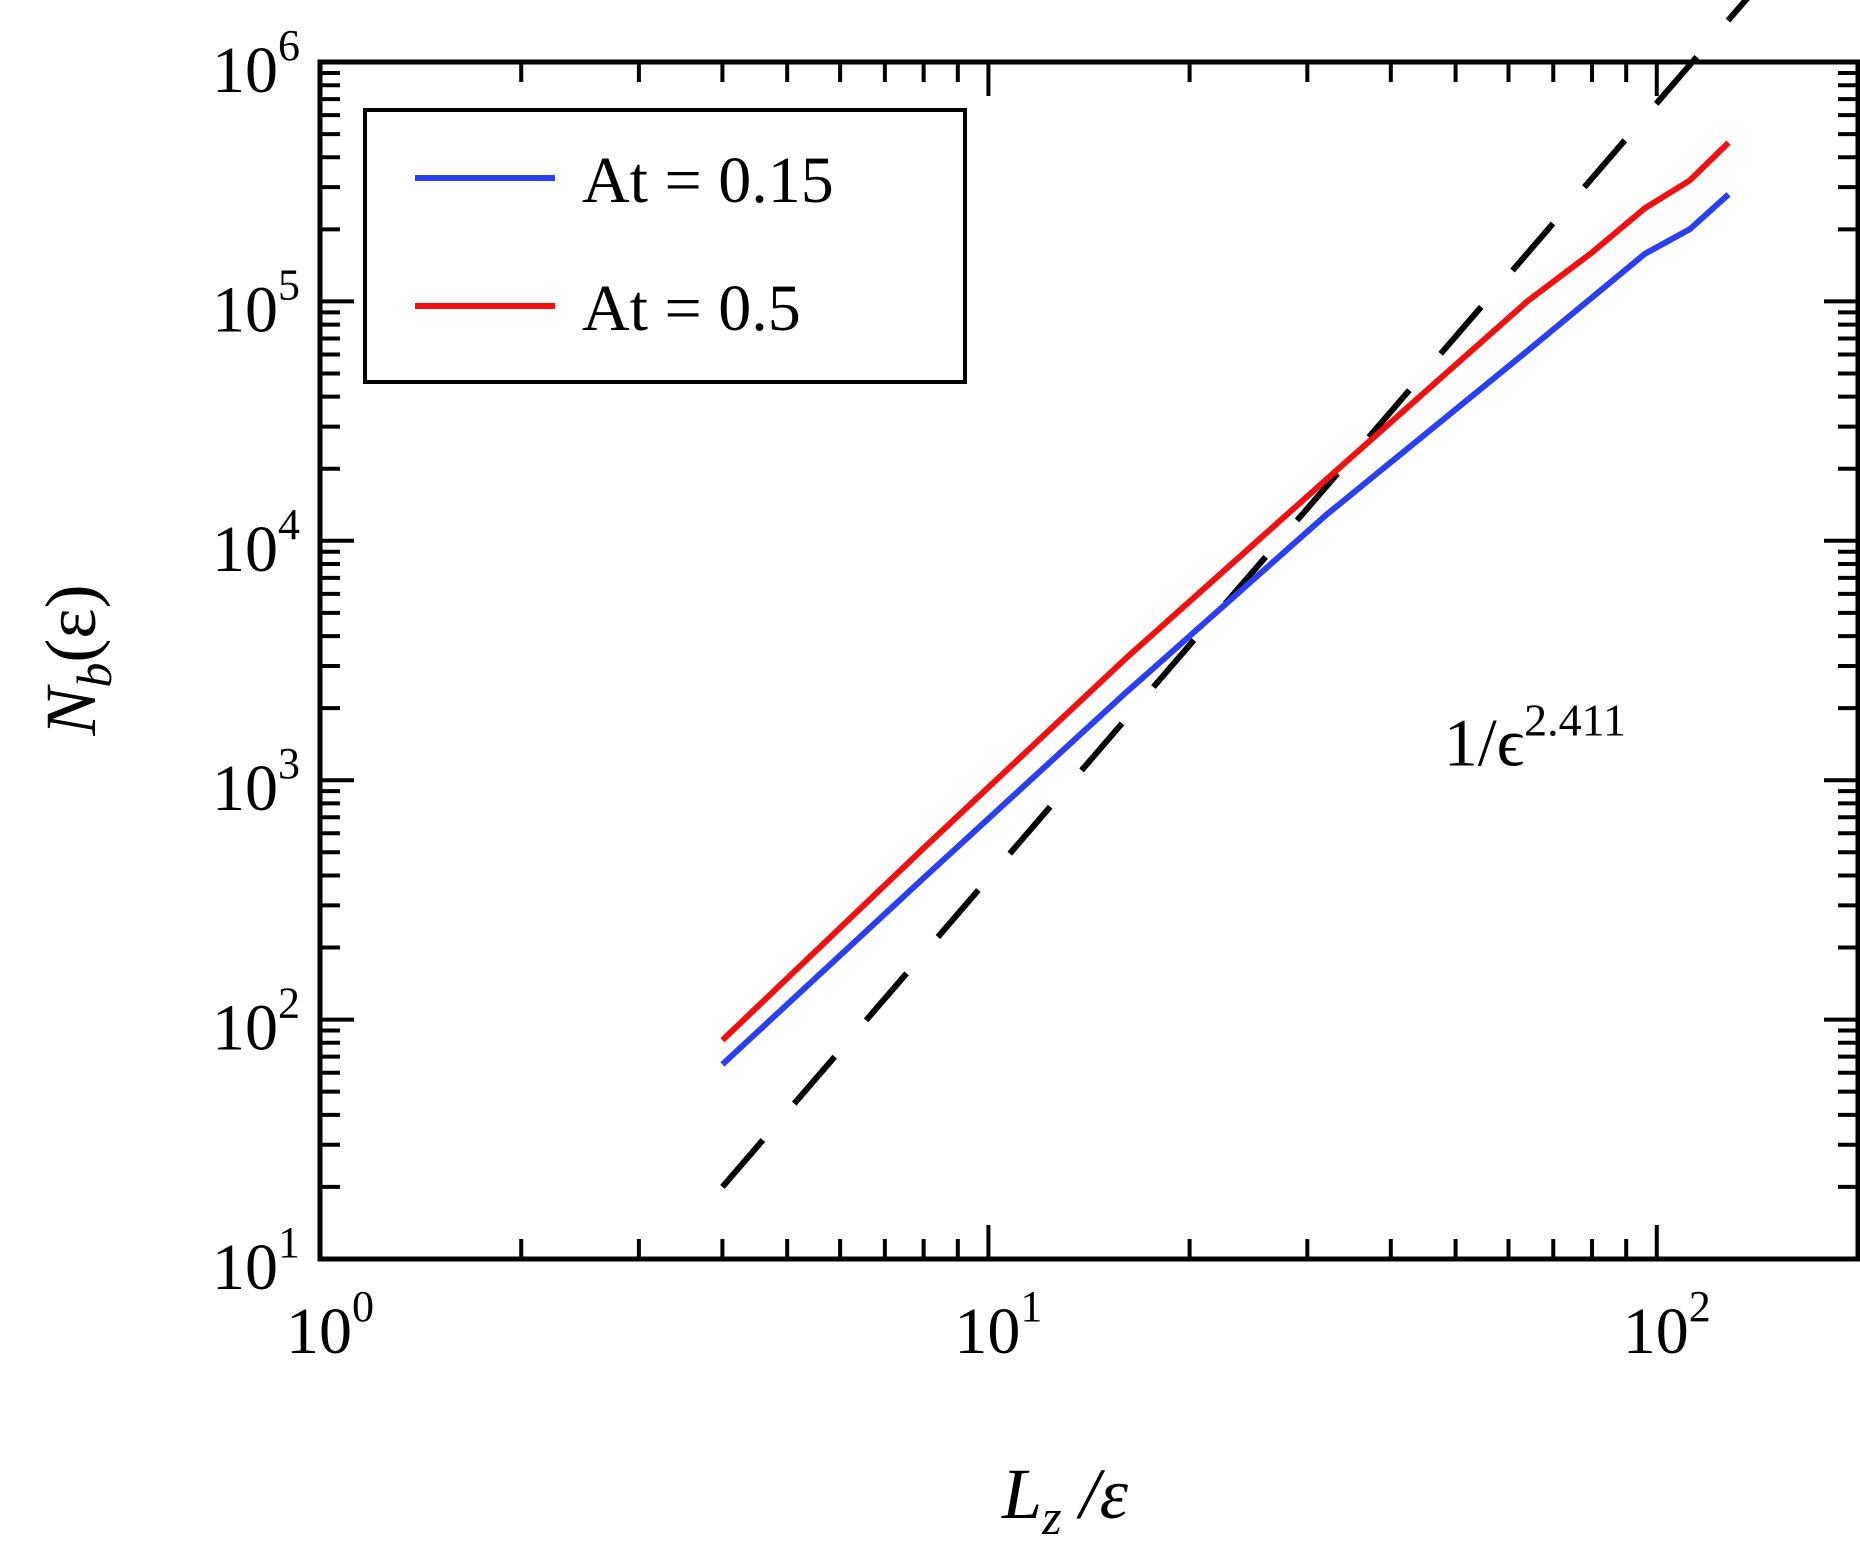 The height and width of the screenshot is (1552, 1860). What do you see at coordinates (71, 710) in the screenshot?
I see `y-axis-label-main: N` at bounding box center [71, 710].